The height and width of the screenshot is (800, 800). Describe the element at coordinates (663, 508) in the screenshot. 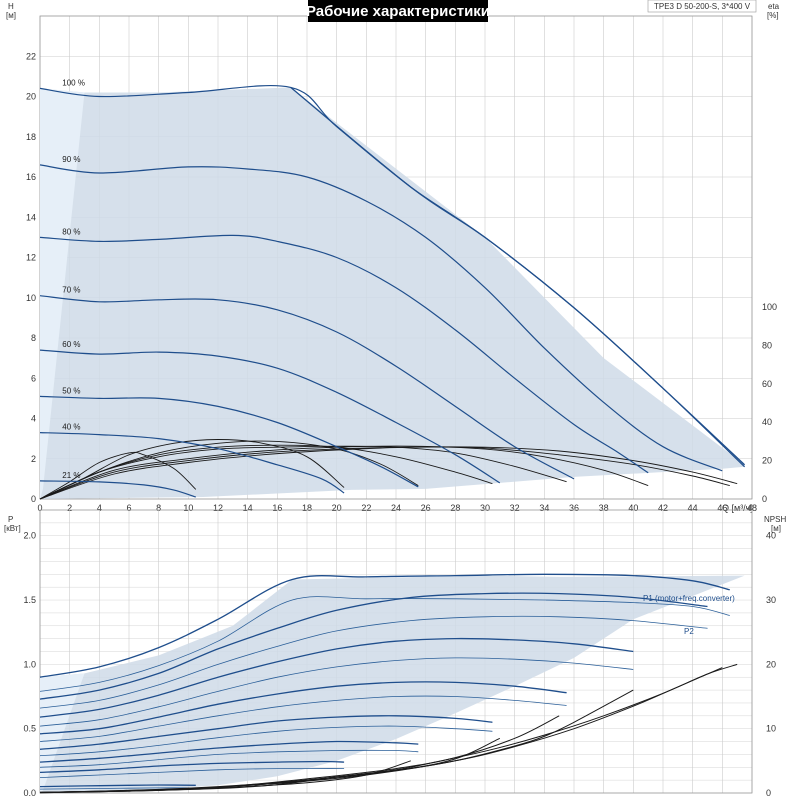

I see `x-tick-label: 42` at that location.